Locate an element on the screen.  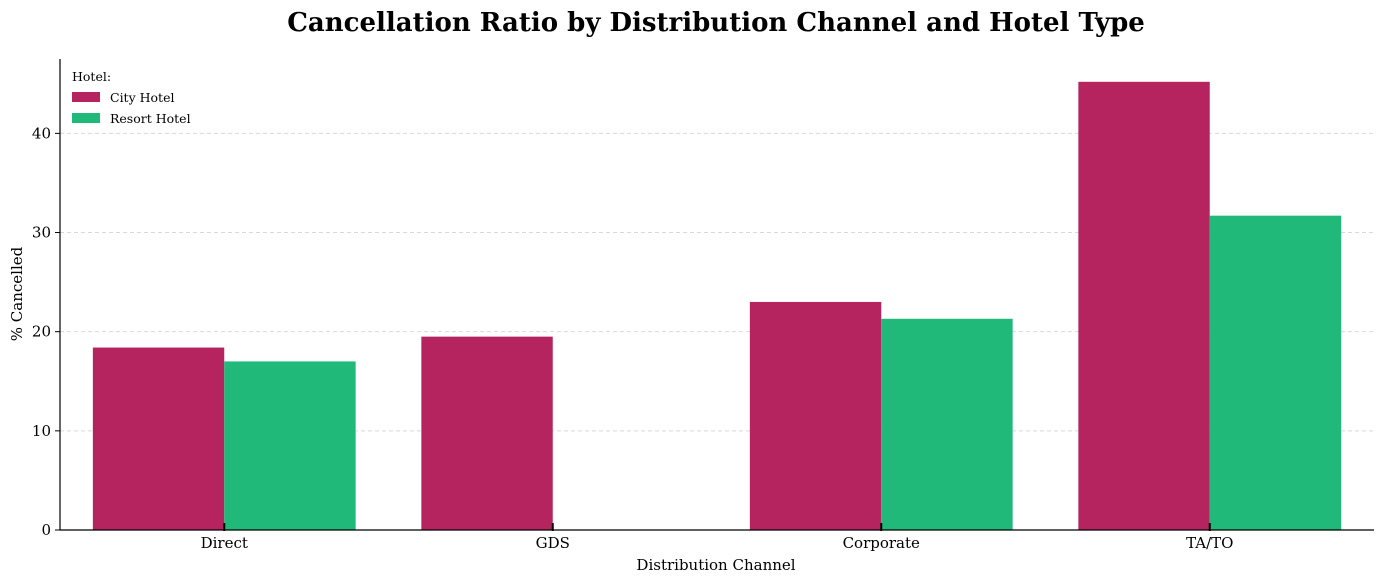
y-ticks: 0 10 20 30 40 is located at coordinates (46, 331).